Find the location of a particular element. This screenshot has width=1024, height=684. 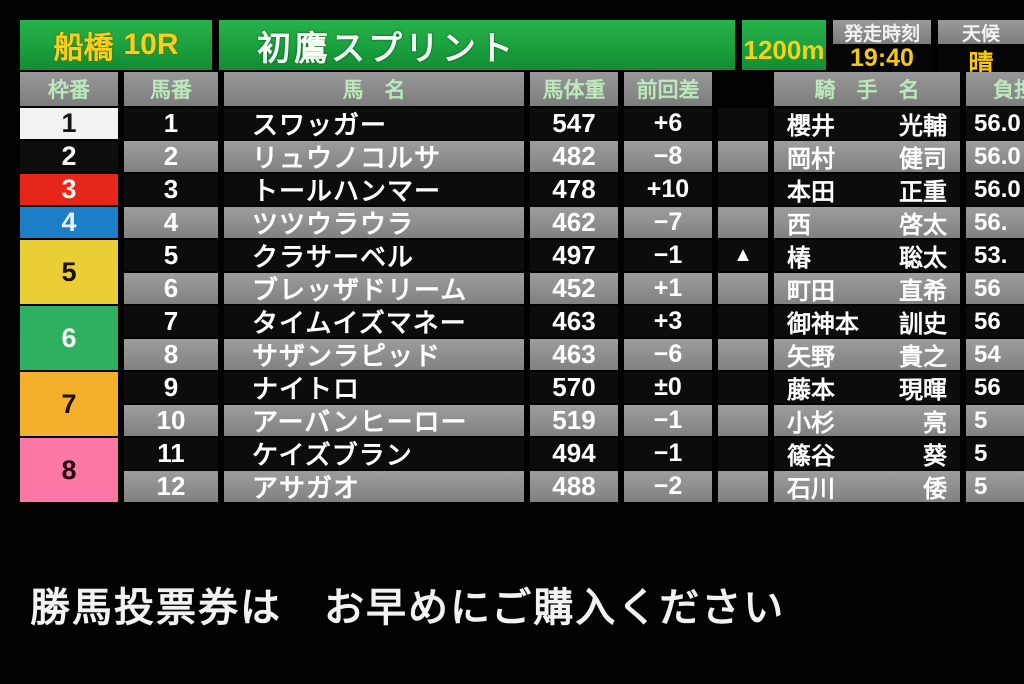

jockey-name: 御神本 訓史 is located at coordinates (867, 322).